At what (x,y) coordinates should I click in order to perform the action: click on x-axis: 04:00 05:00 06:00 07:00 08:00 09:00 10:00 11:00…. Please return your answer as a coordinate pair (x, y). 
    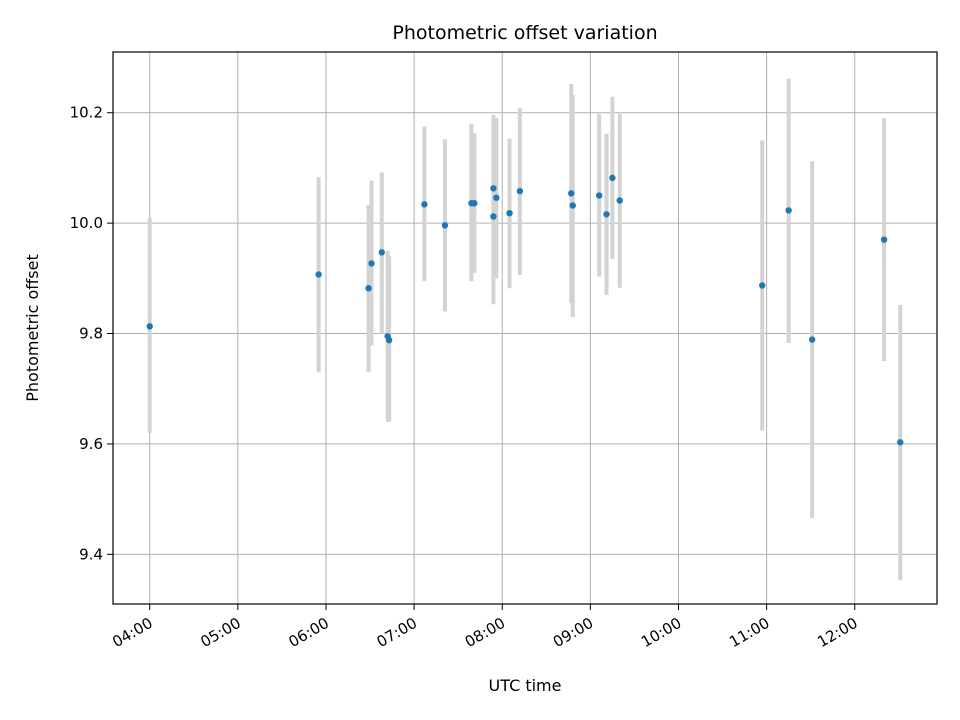
    Looking at the image, I should click on (485, 627).